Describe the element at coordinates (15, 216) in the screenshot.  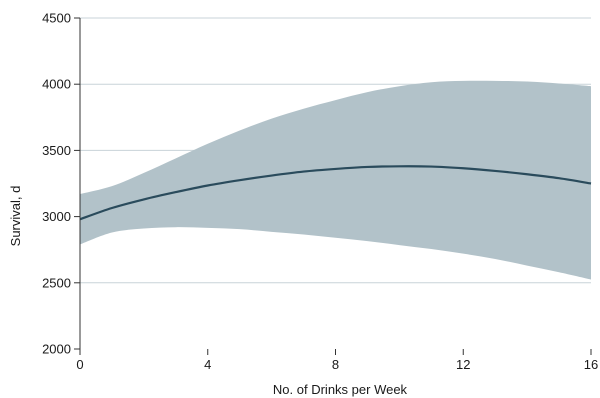
I see `y-axis-title: Survival, d` at that location.